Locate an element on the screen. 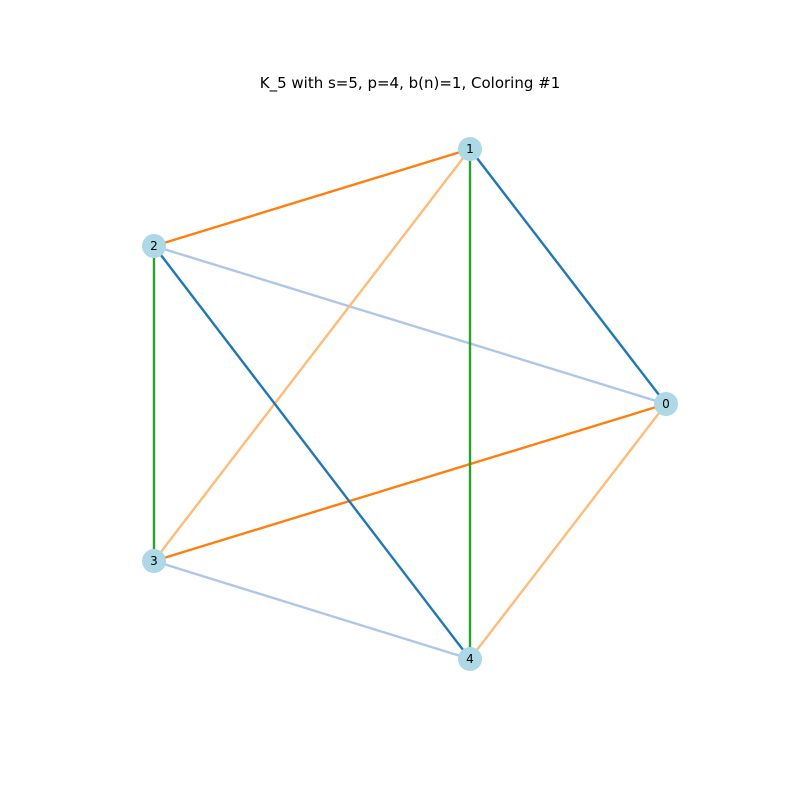  node-0: 0 is located at coordinates (666, 404).